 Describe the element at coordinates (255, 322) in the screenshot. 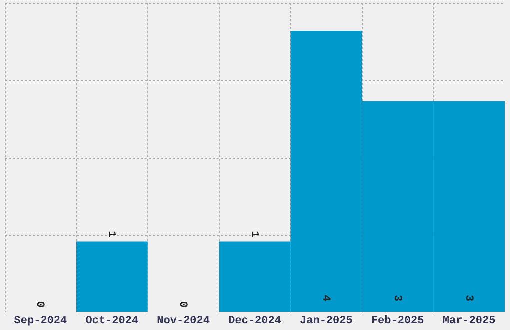

I see `x-tick-label: Dec-2024` at that location.